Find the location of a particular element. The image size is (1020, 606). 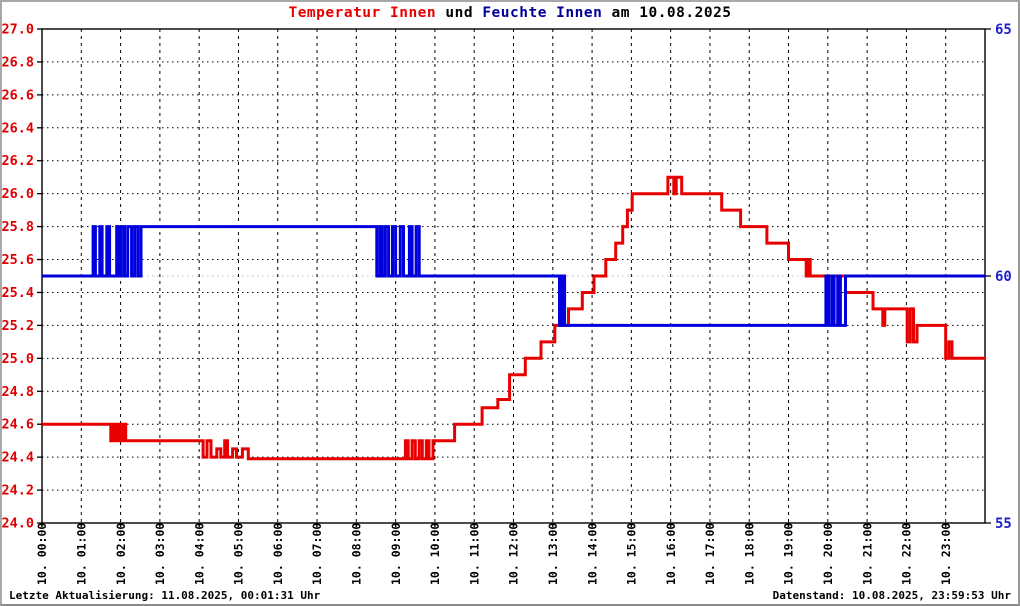

svg-text: 55 is located at coordinates (1003, 524).